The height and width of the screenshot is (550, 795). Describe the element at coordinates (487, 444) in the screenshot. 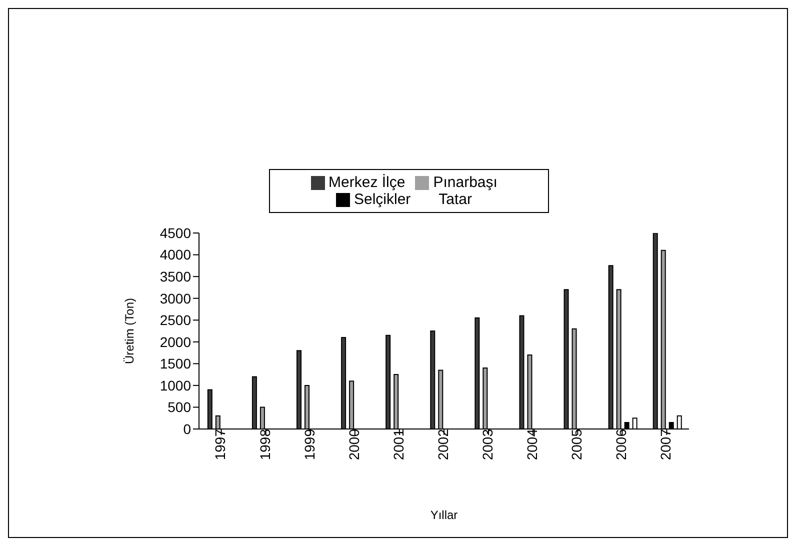

I see `x-tick-label: 2003` at that location.